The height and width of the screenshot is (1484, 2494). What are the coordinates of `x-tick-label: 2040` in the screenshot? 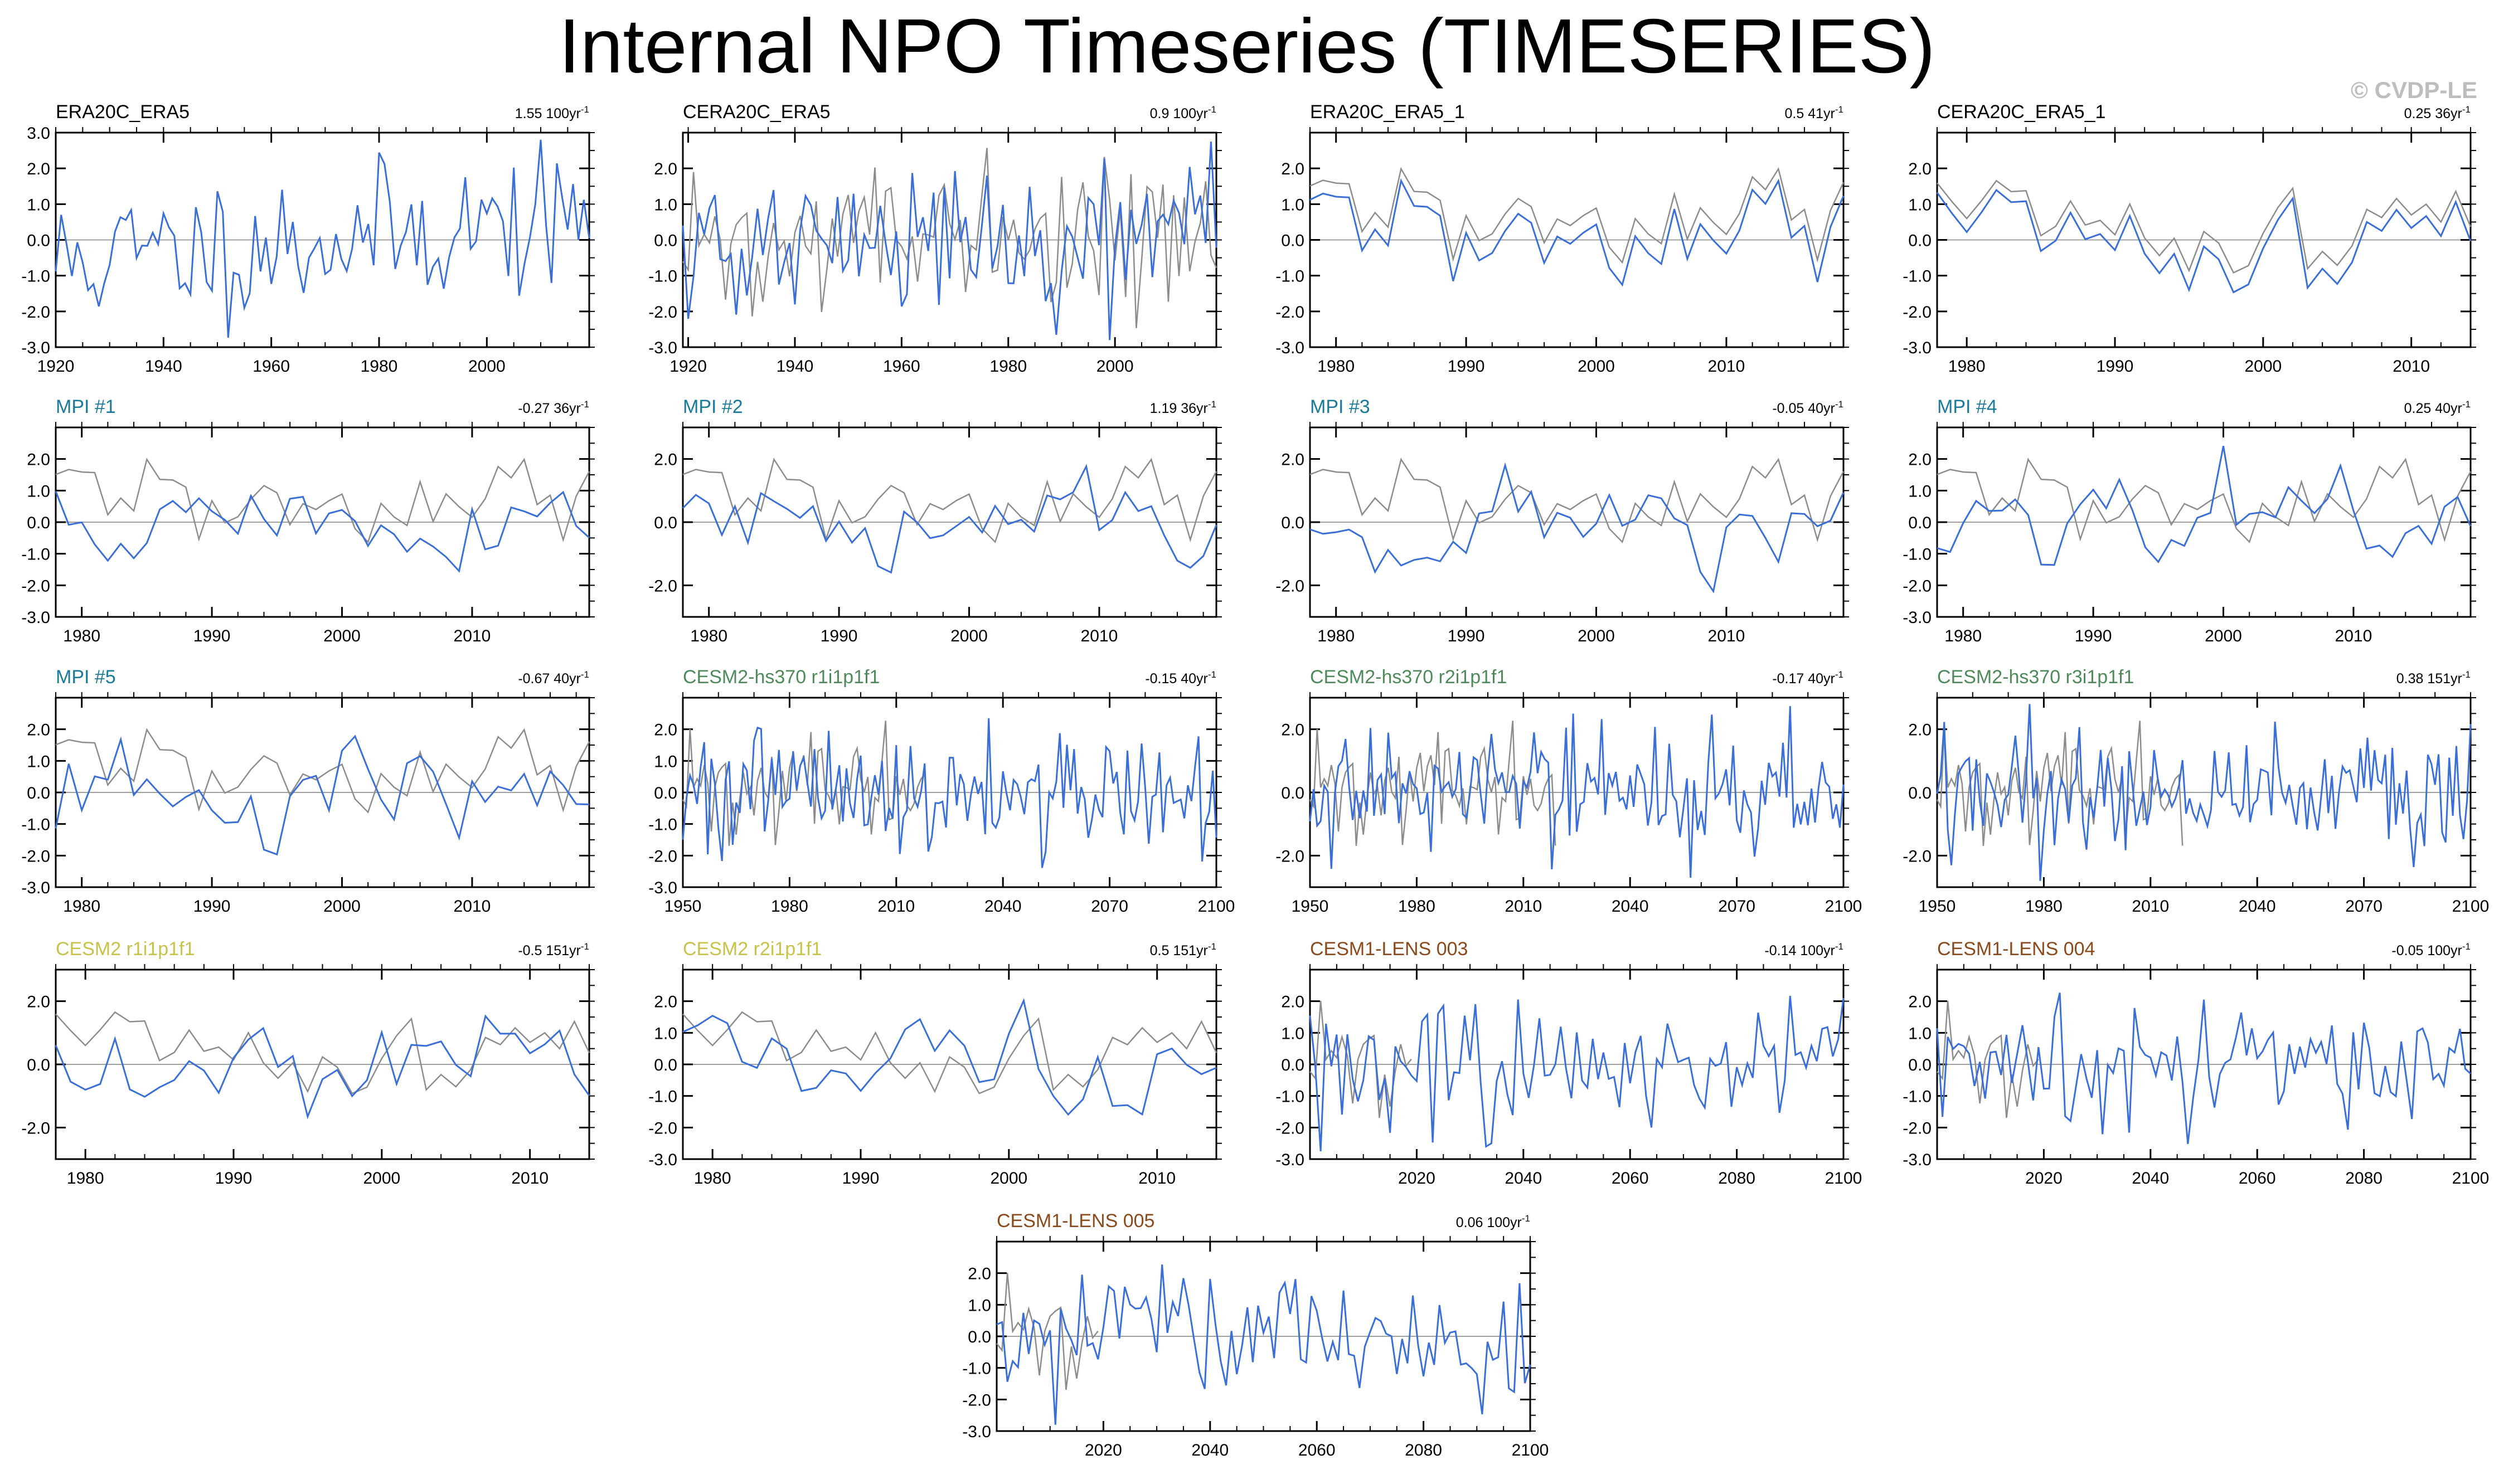 It's located at (1524, 1178).